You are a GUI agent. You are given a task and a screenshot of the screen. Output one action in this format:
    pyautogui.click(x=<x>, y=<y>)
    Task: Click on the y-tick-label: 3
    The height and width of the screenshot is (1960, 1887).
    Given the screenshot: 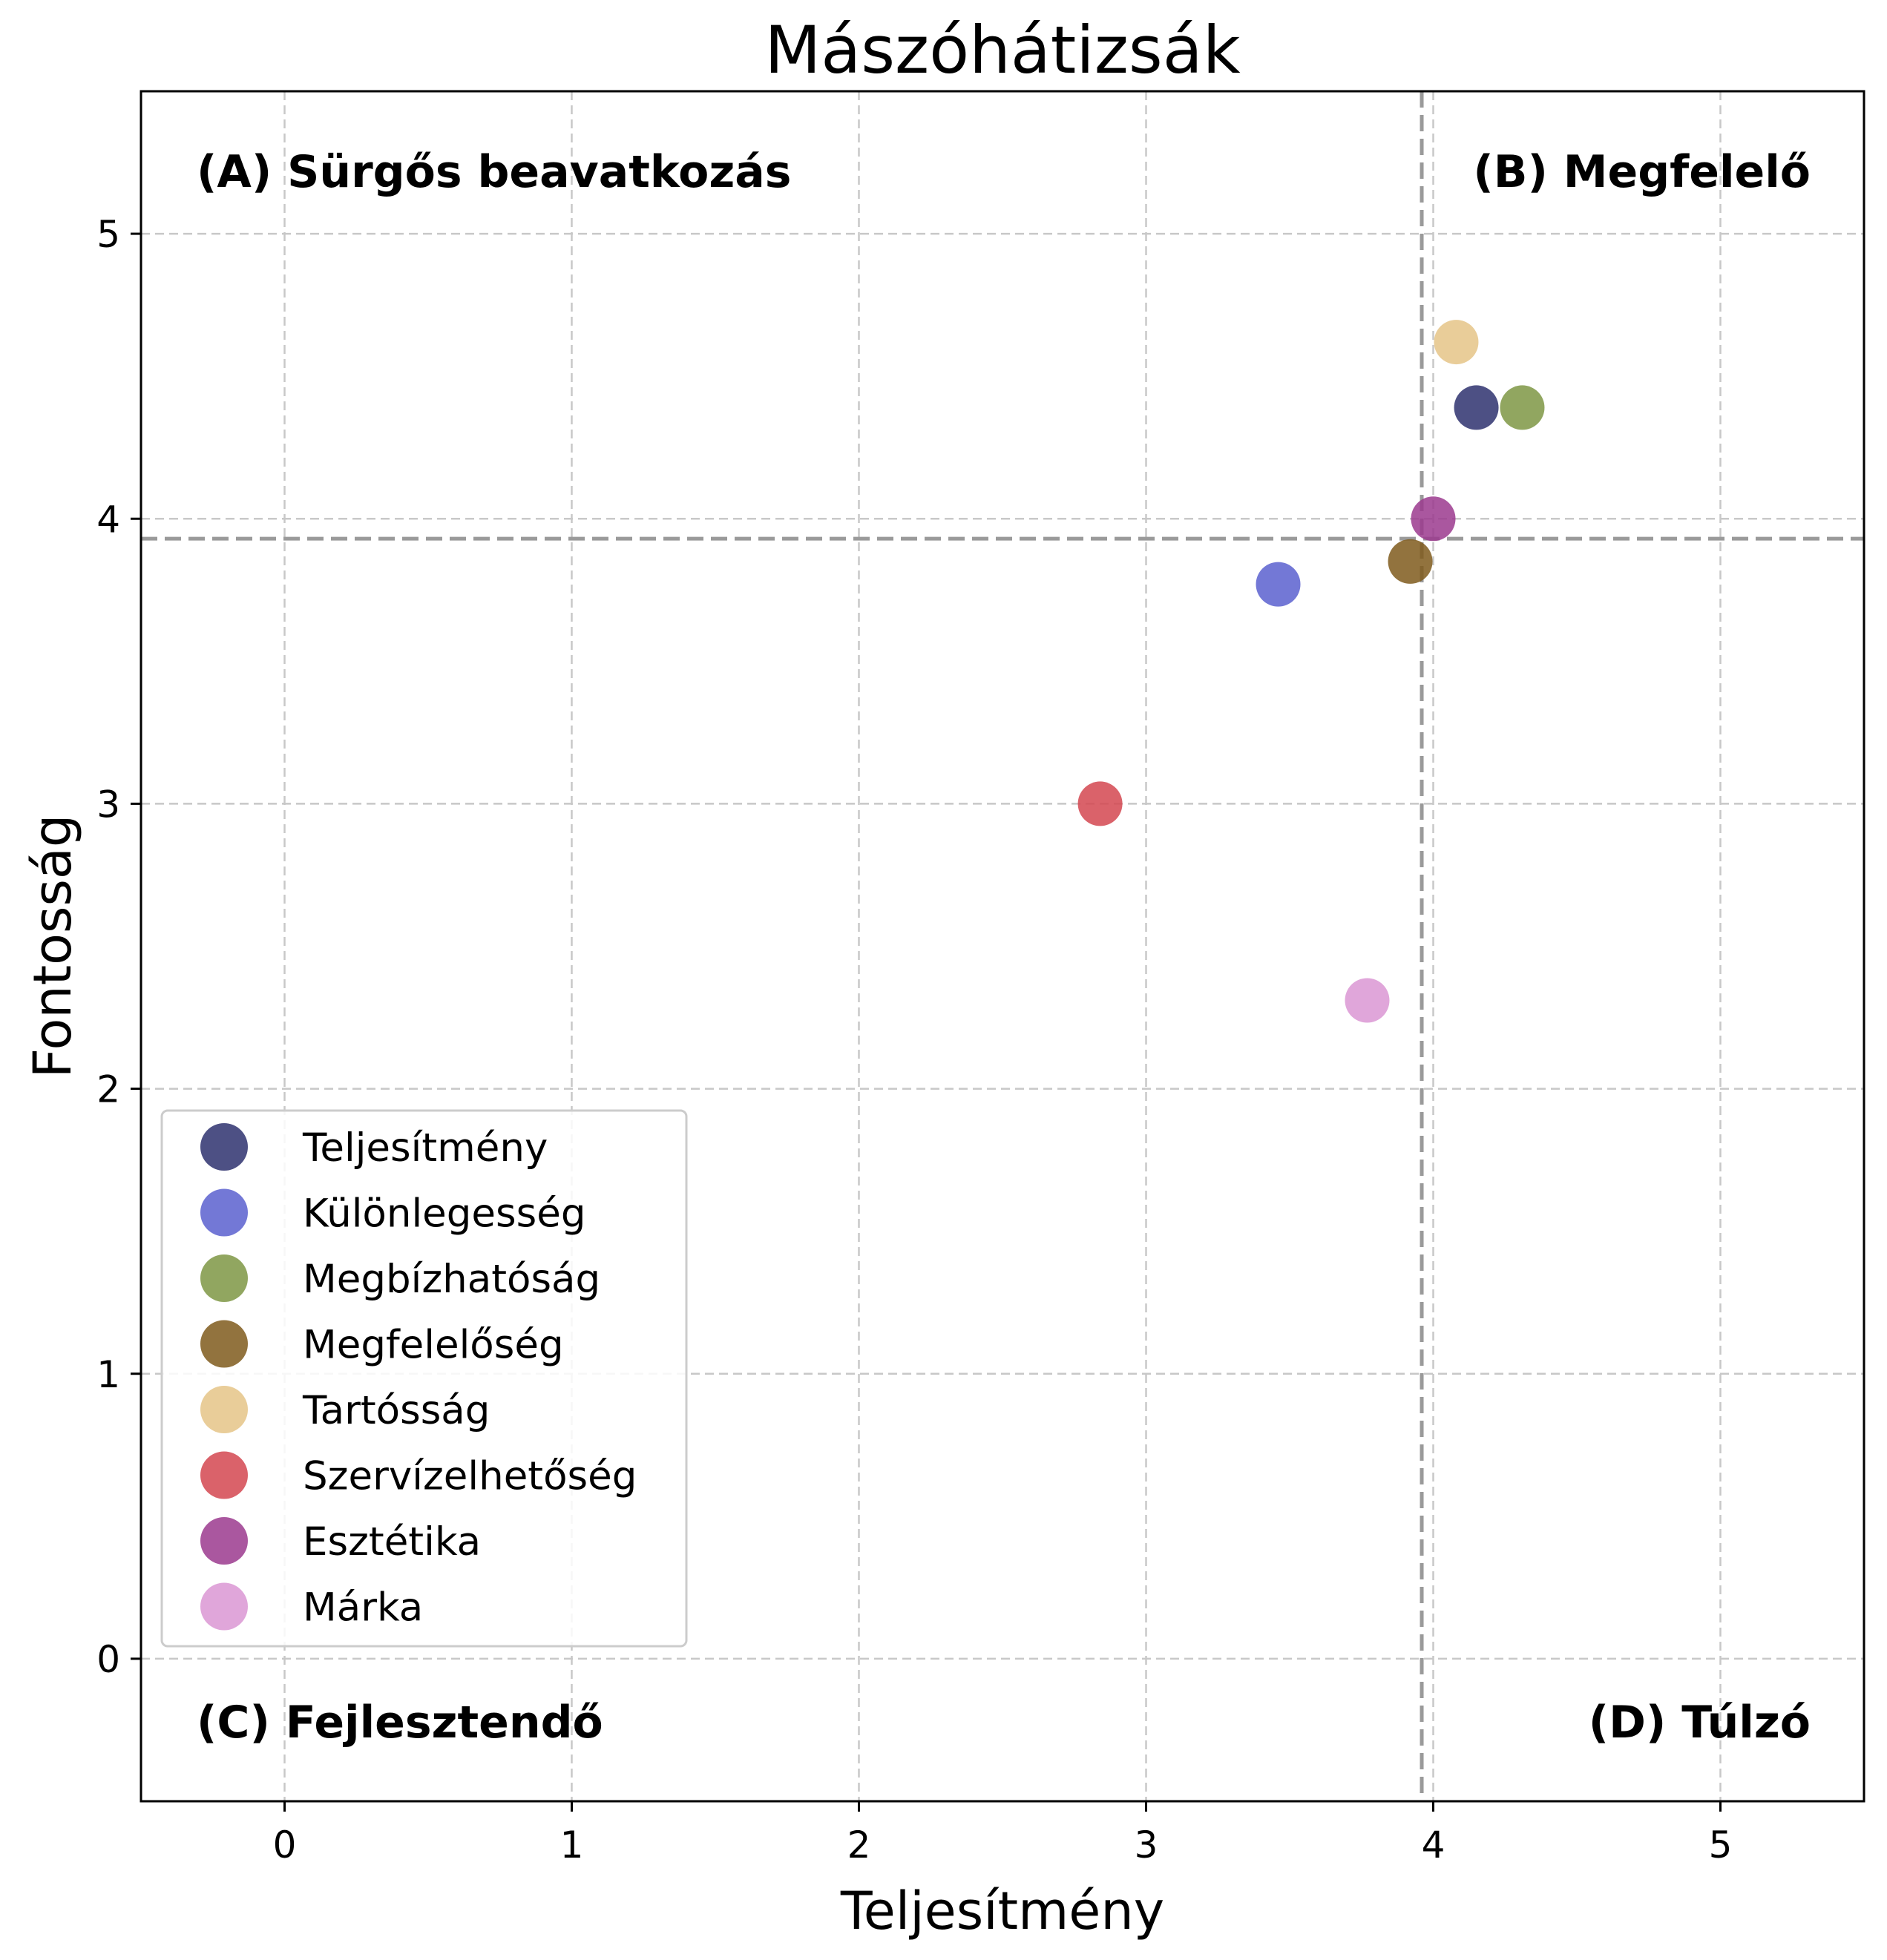 What is the action you would take?
    pyautogui.click(x=108, y=804)
    